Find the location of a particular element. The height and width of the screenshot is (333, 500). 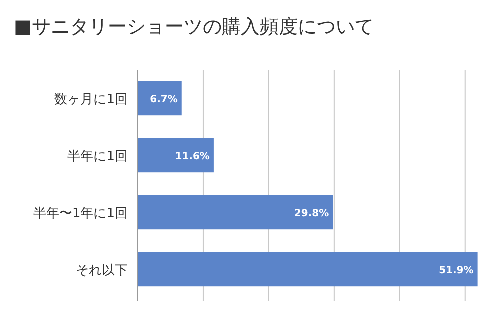

data-label: 11.6% is located at coordinates (192, 157).